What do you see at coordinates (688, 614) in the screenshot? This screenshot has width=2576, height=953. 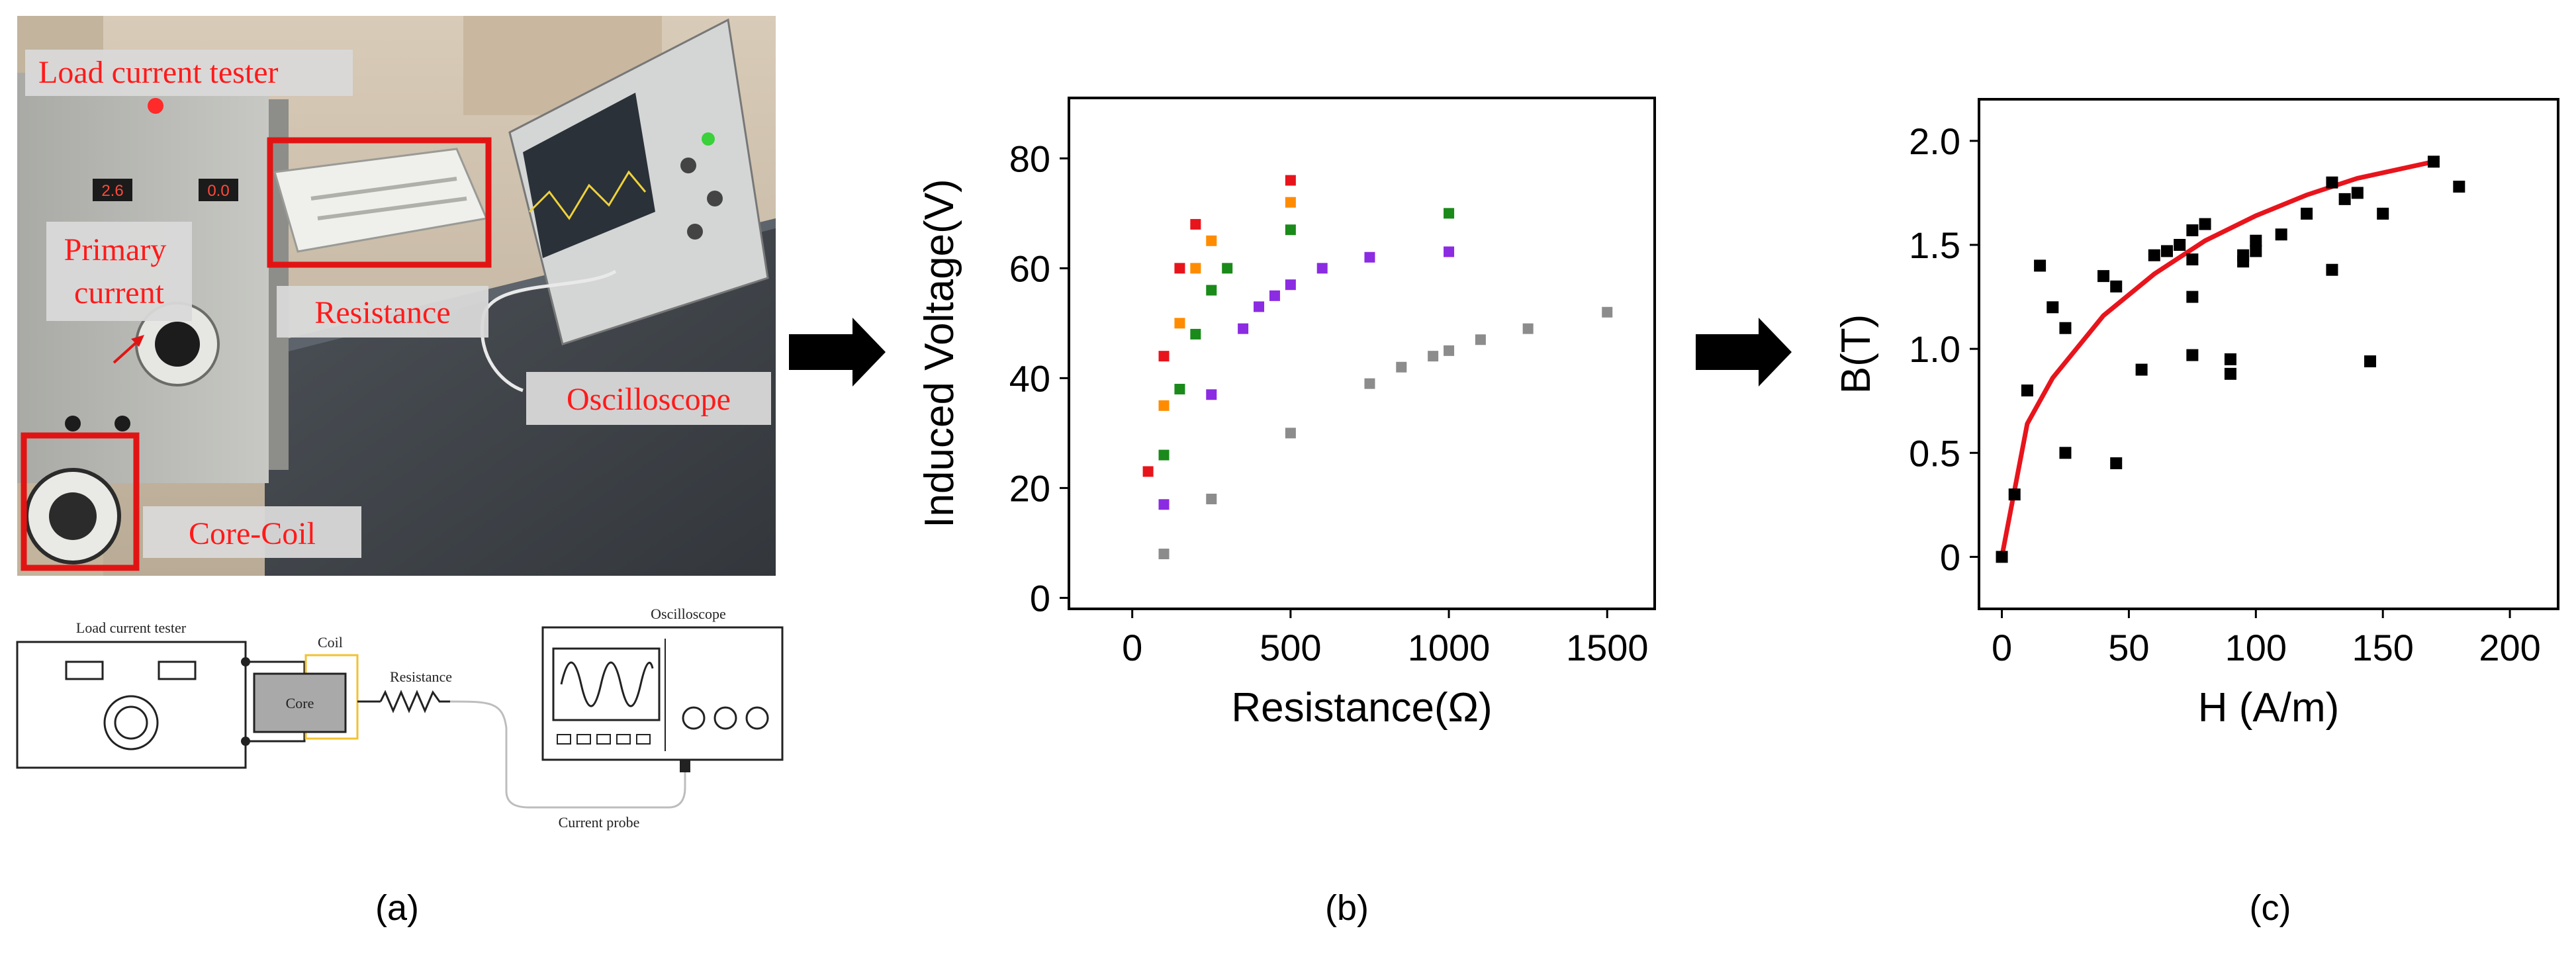 I see `schematic-oscilloscope-label: Oscilloscope` at bounding box center [688, 614].